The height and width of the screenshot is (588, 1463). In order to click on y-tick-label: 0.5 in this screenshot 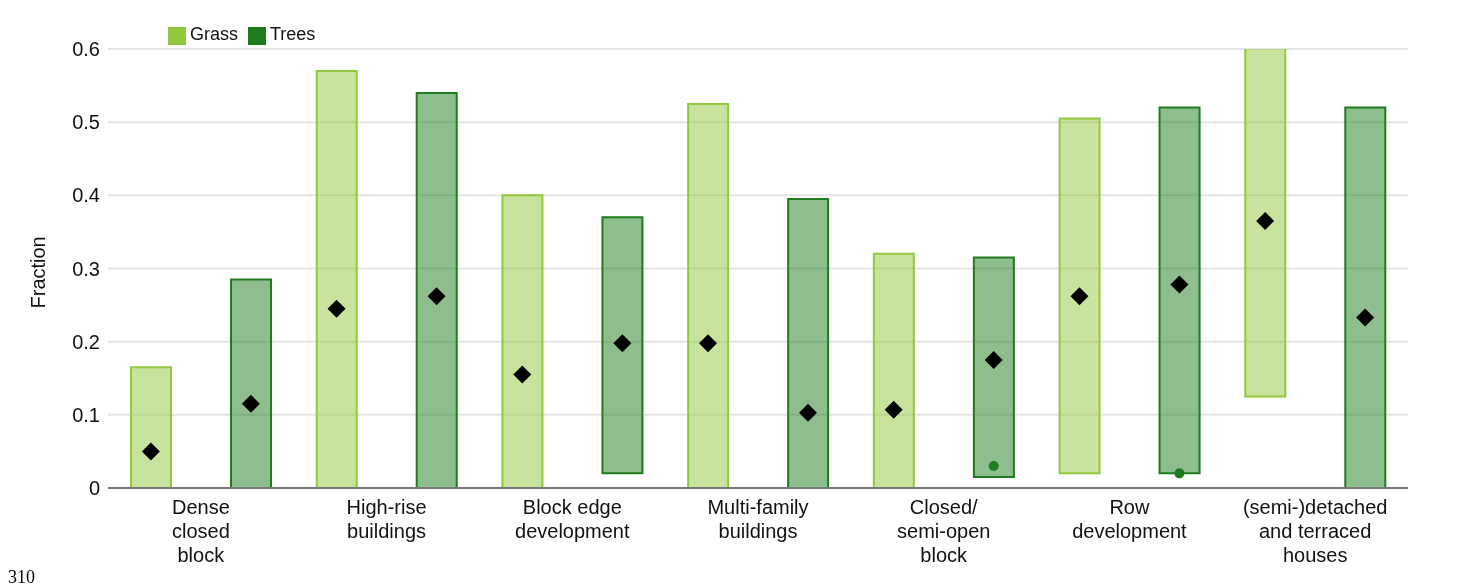, I will do `click(86, 122)`.